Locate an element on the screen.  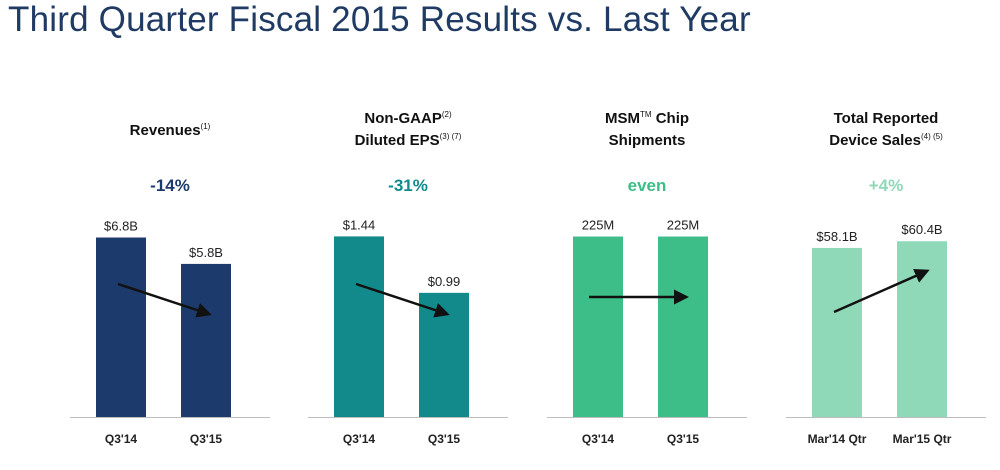
value-label: $60.4B is located at coordinates (921, 229).